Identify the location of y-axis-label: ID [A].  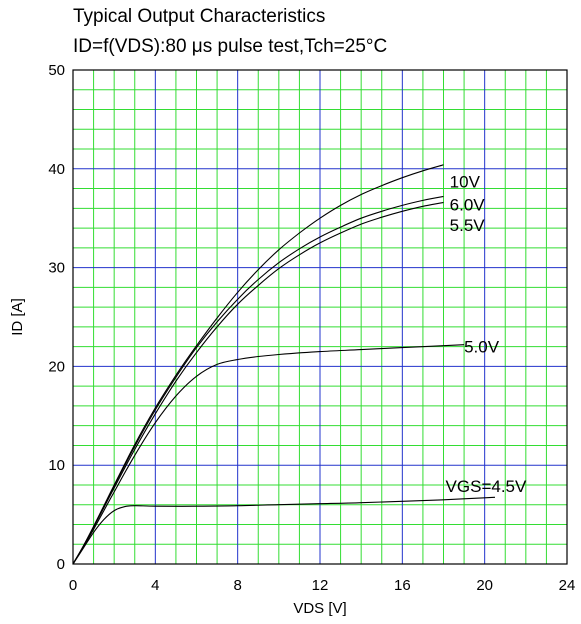
(17, 317).